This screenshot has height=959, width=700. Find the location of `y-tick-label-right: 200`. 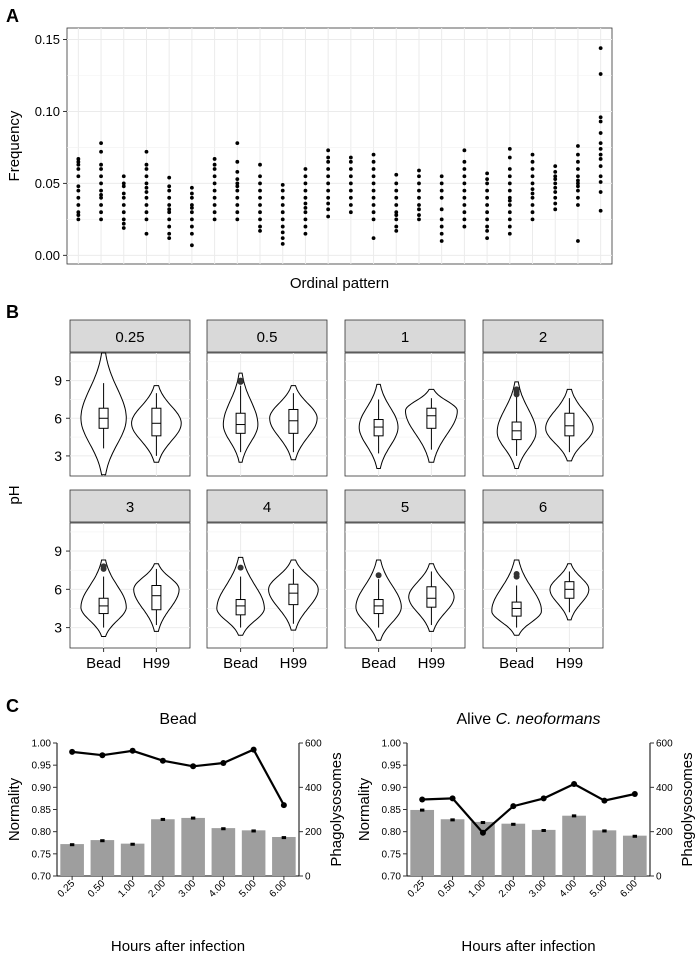

y-tick-label-right: 200 is located at coordinates (664, 832).